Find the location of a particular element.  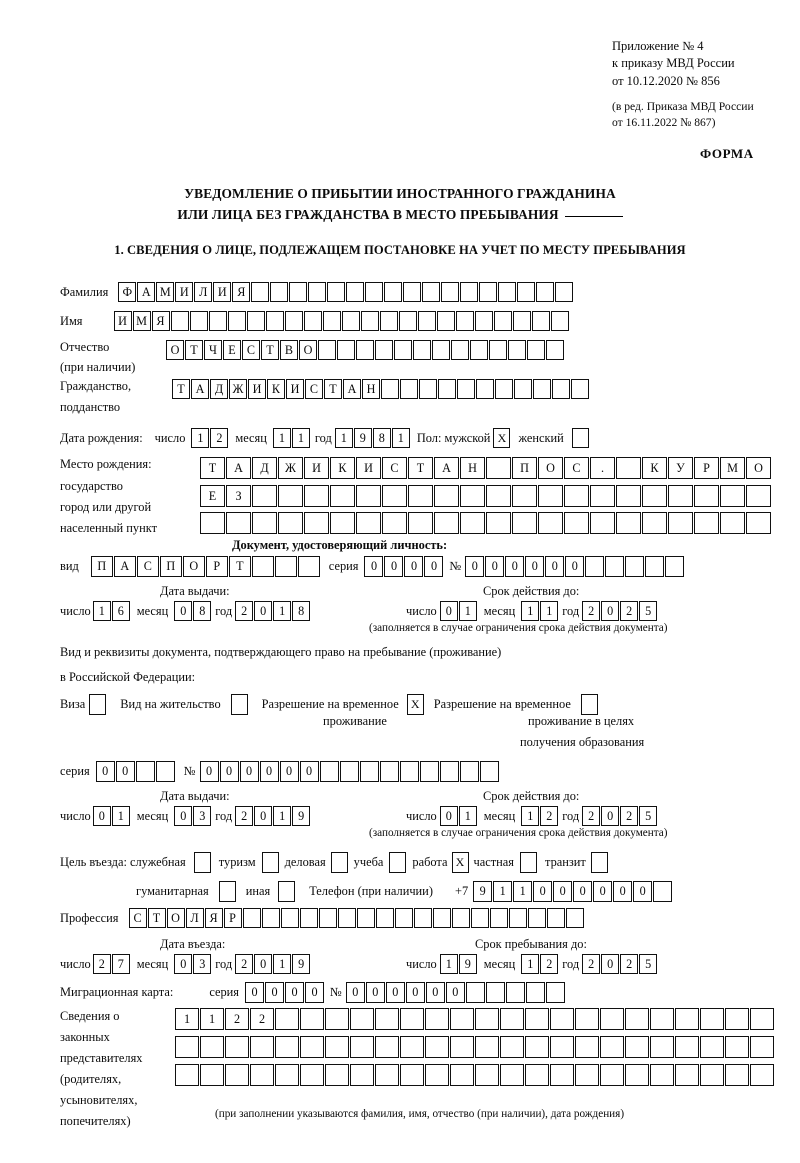

temp-residence-edu-checkbox is located at coordinates (589, 704).